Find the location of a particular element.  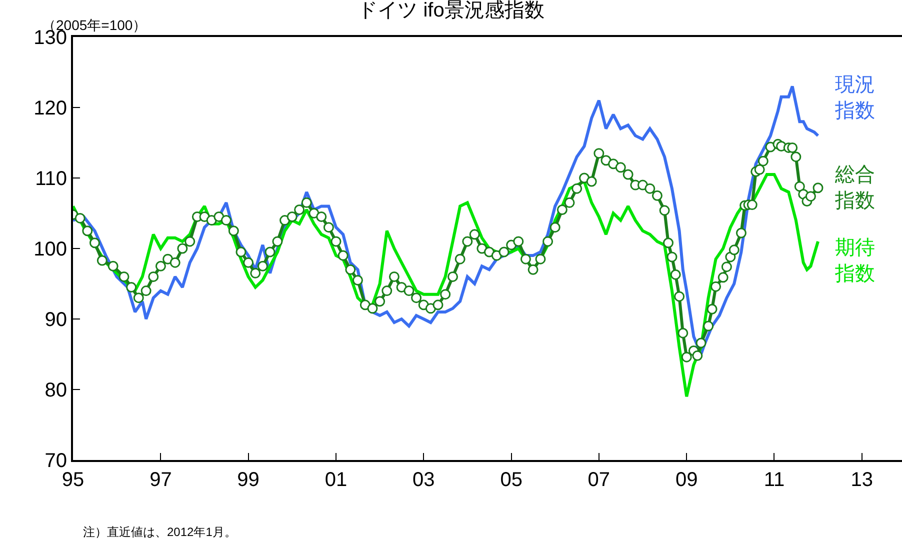

x-tick-label: 07 is located at coordinates (599, 480).